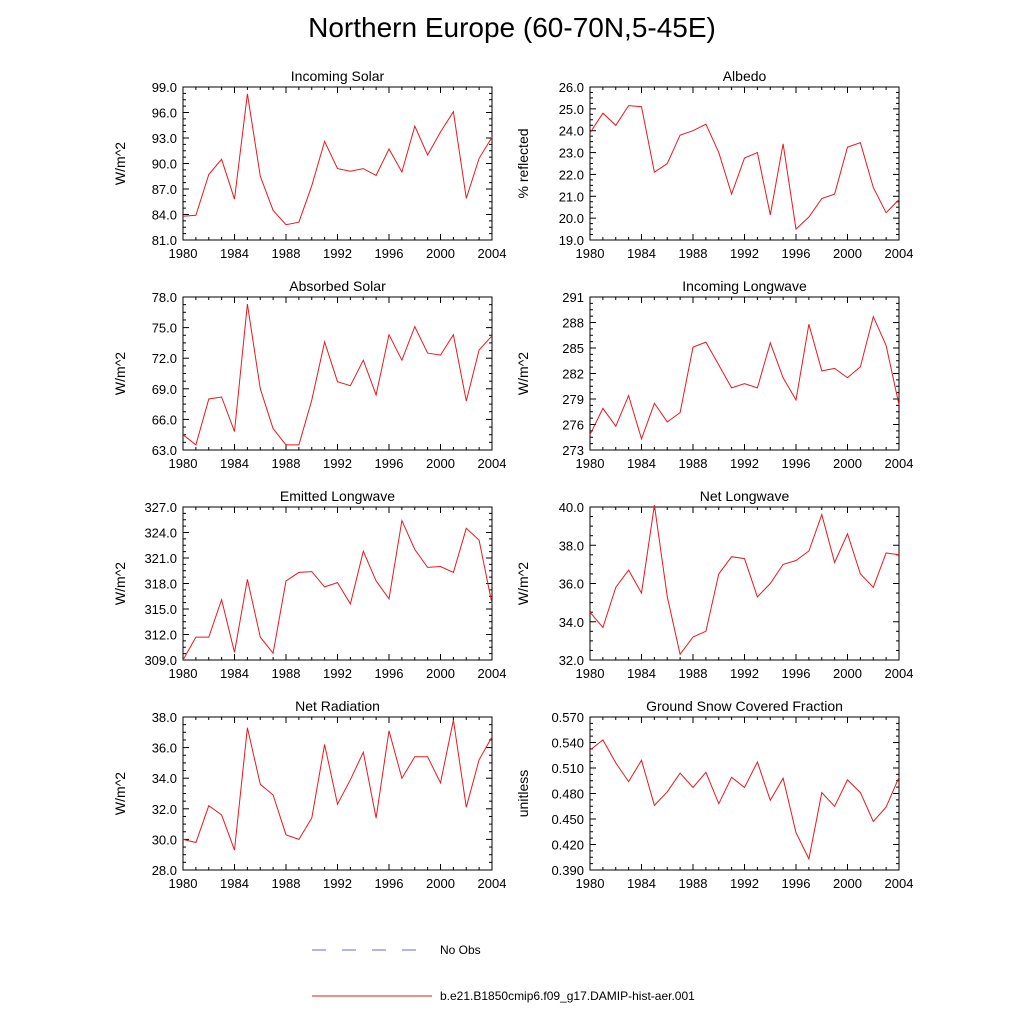 Image resolution: width=1024 pixels, height=1024 pixels. What do you see at coordinates (164, 138) in the screenshot?
I see `y-tick-label: 93.0` at bounding box center [164, 138].